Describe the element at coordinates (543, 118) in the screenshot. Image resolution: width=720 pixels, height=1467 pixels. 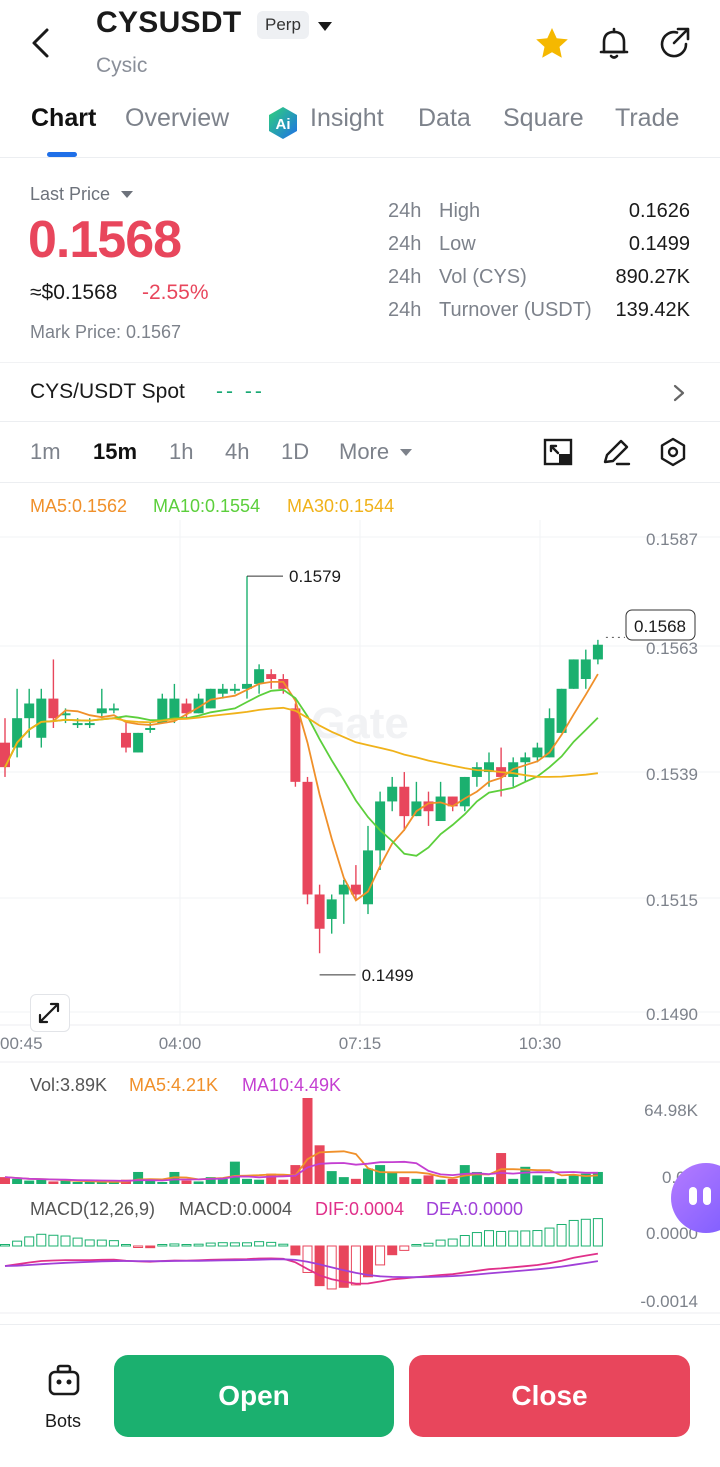
I see `tab-square: Square` at that location.